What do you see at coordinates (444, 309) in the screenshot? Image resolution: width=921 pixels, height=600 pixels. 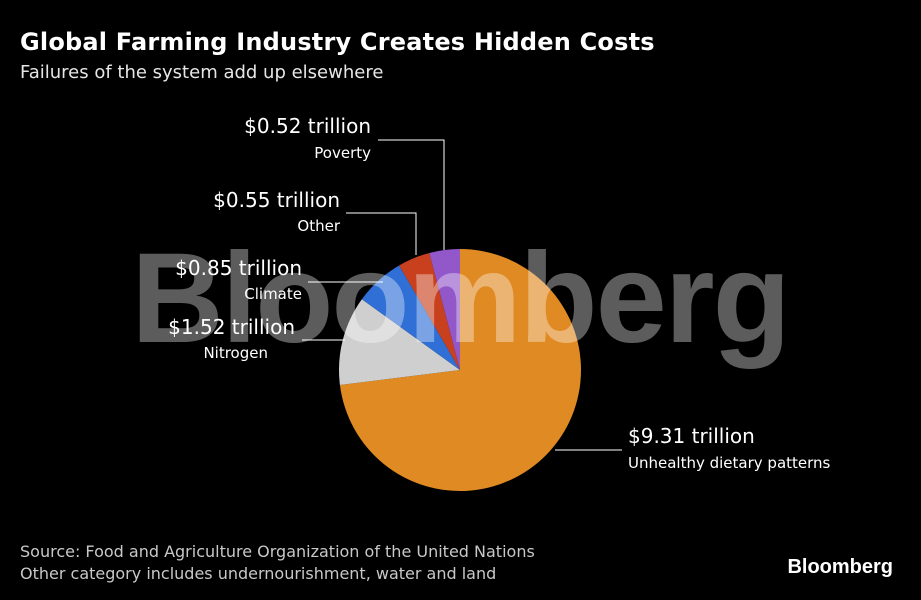 I see `pie-slice-poverty` at bounding box center [444, 309].